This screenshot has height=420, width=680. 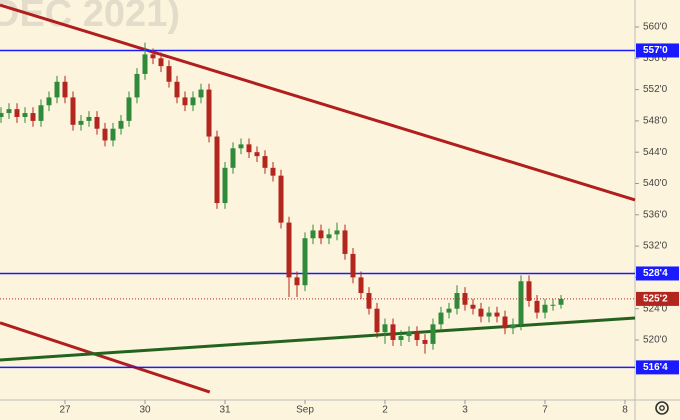 I want to click on y-tick-label: 544'0, so click(x=655, y=152).